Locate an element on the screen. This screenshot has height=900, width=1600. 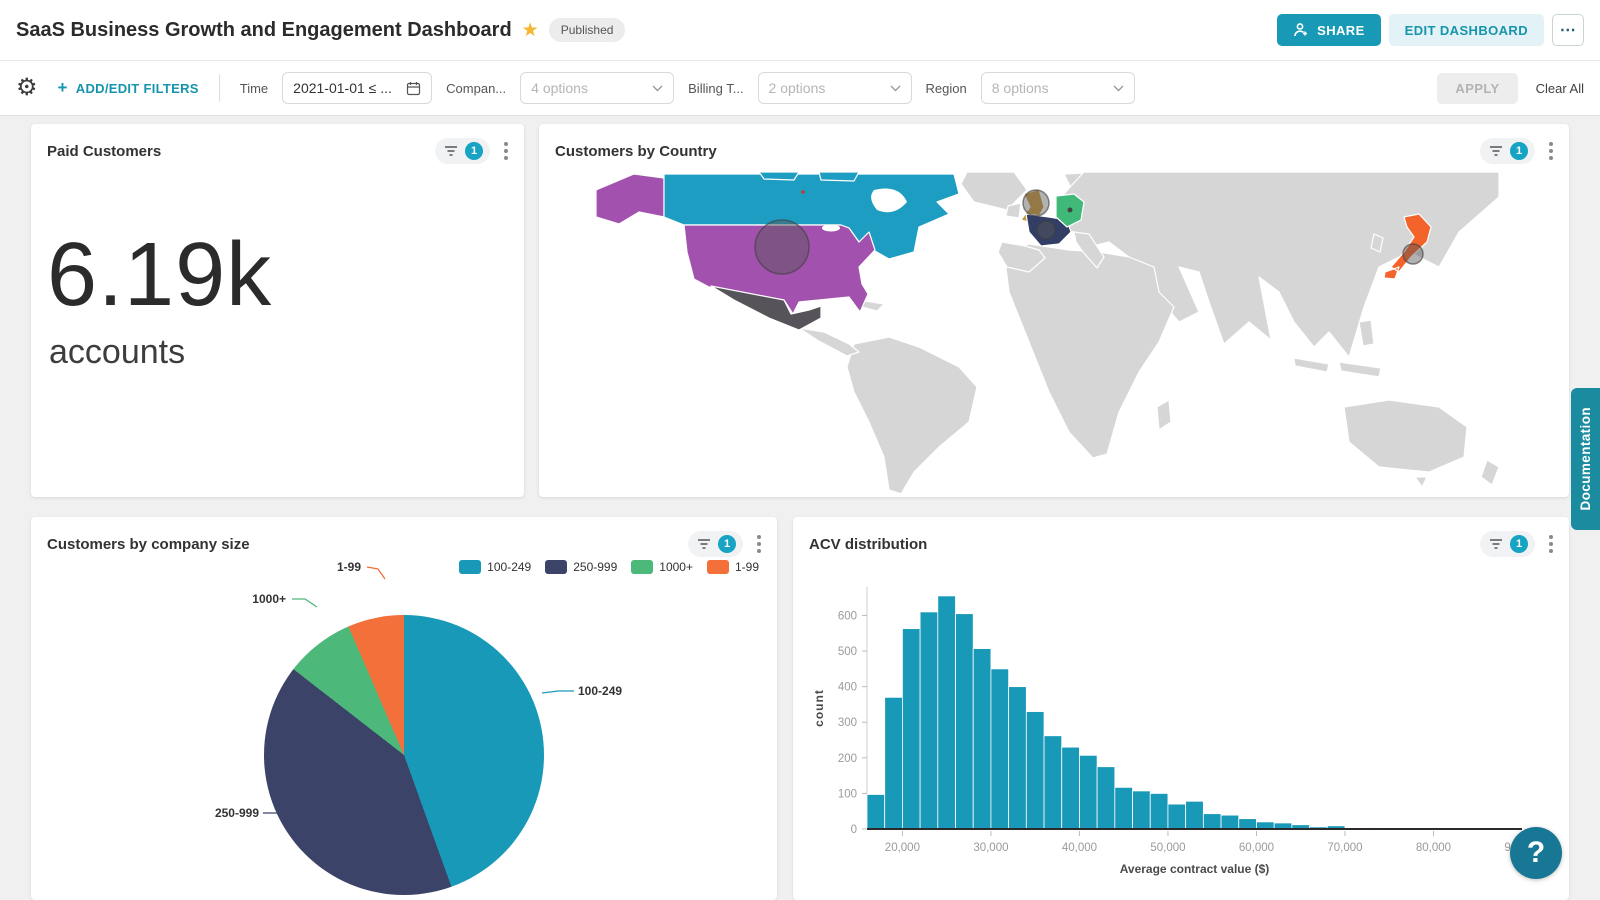
share-user-icon is located at coordinates (1301, 30).